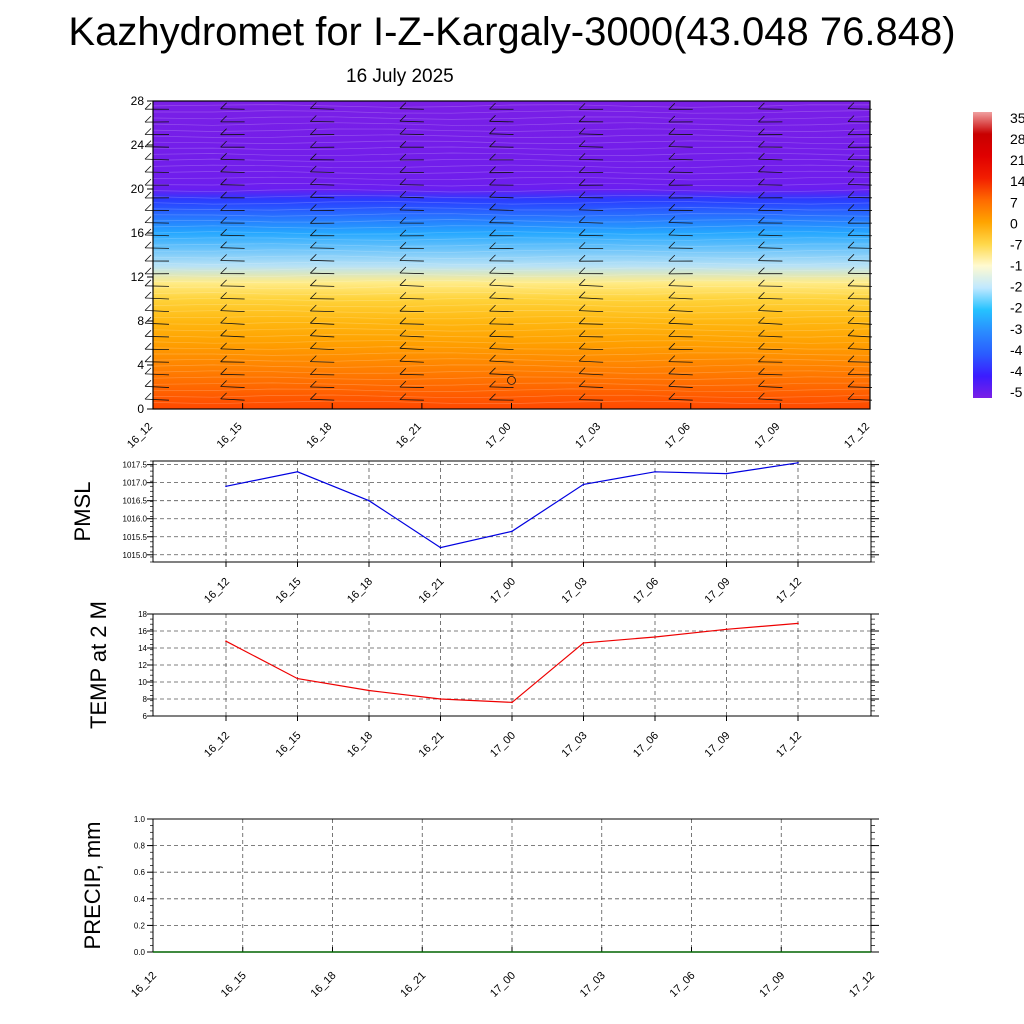 The image size is (1024, 1024). What do you see at coordinates (1016, 329) in the screenshot?
I see `colorbar-label: -3` at bounding box center [1016, 329].